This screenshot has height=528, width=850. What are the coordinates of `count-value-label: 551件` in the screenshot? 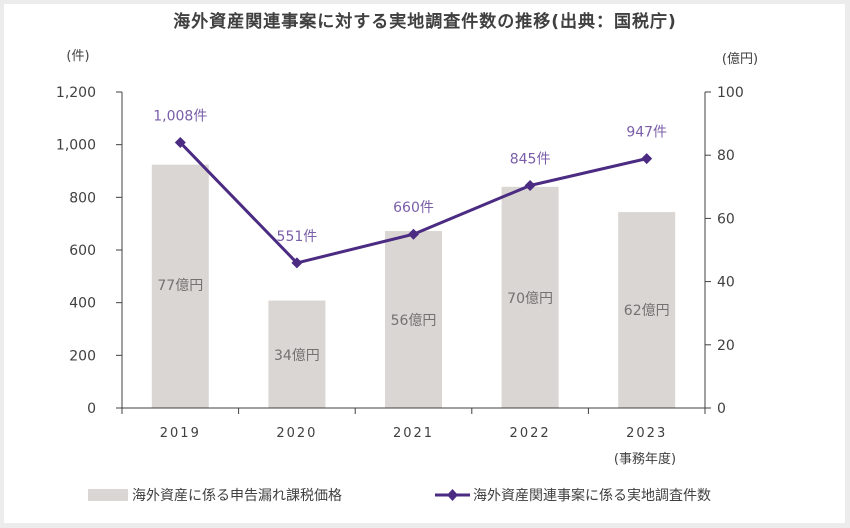 It's located at (297, 237).